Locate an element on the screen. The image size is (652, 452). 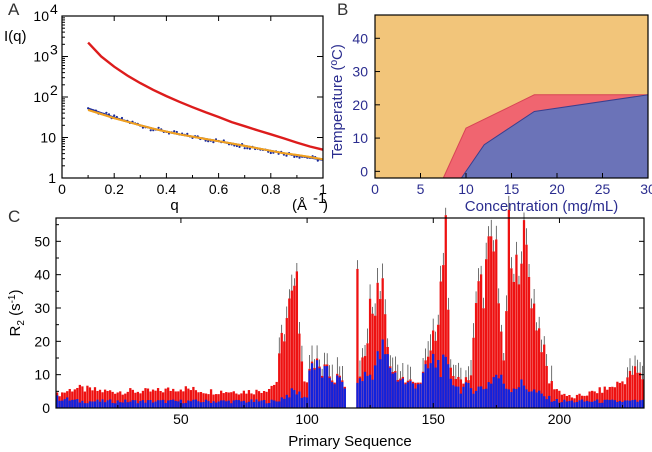
x-tick-label: 1 is located at coordinates (323, 189).